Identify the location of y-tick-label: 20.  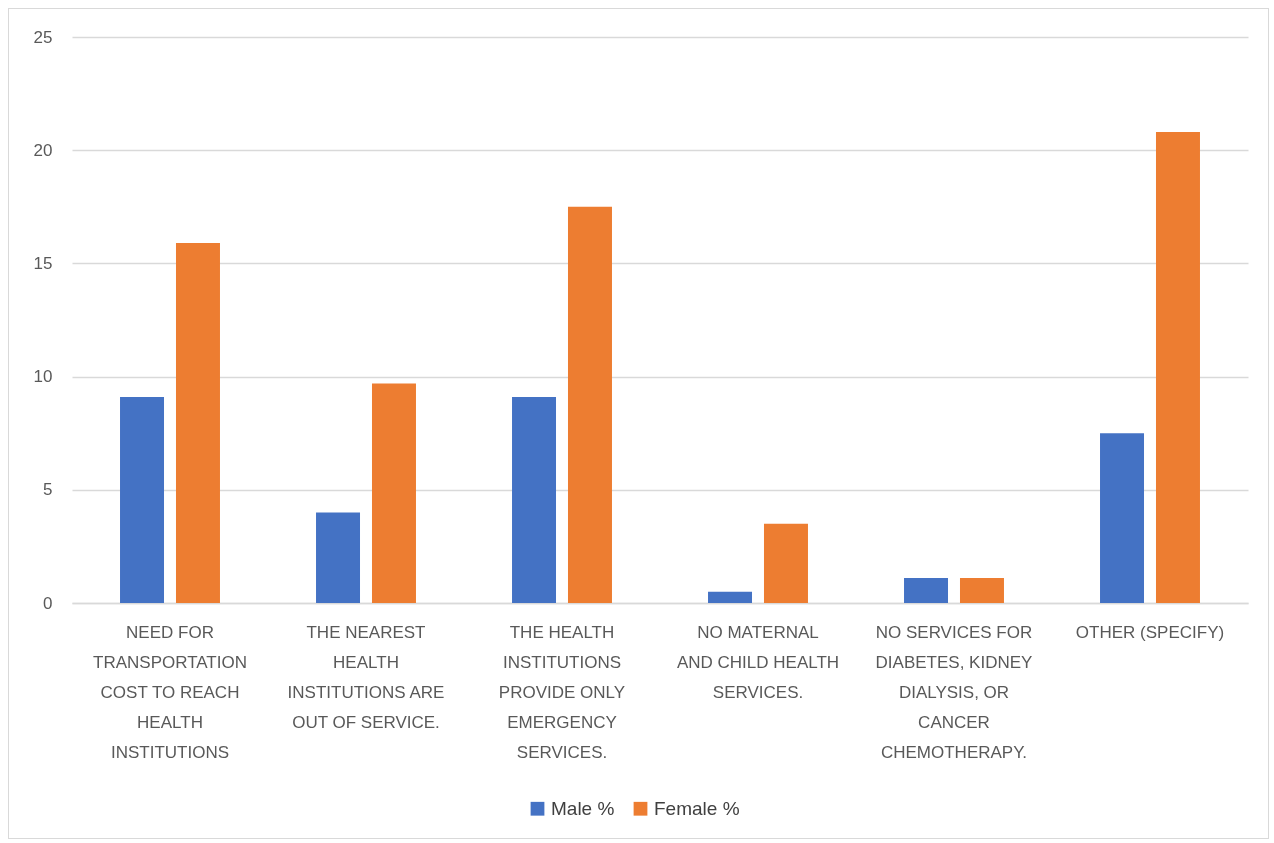
(43, 150).